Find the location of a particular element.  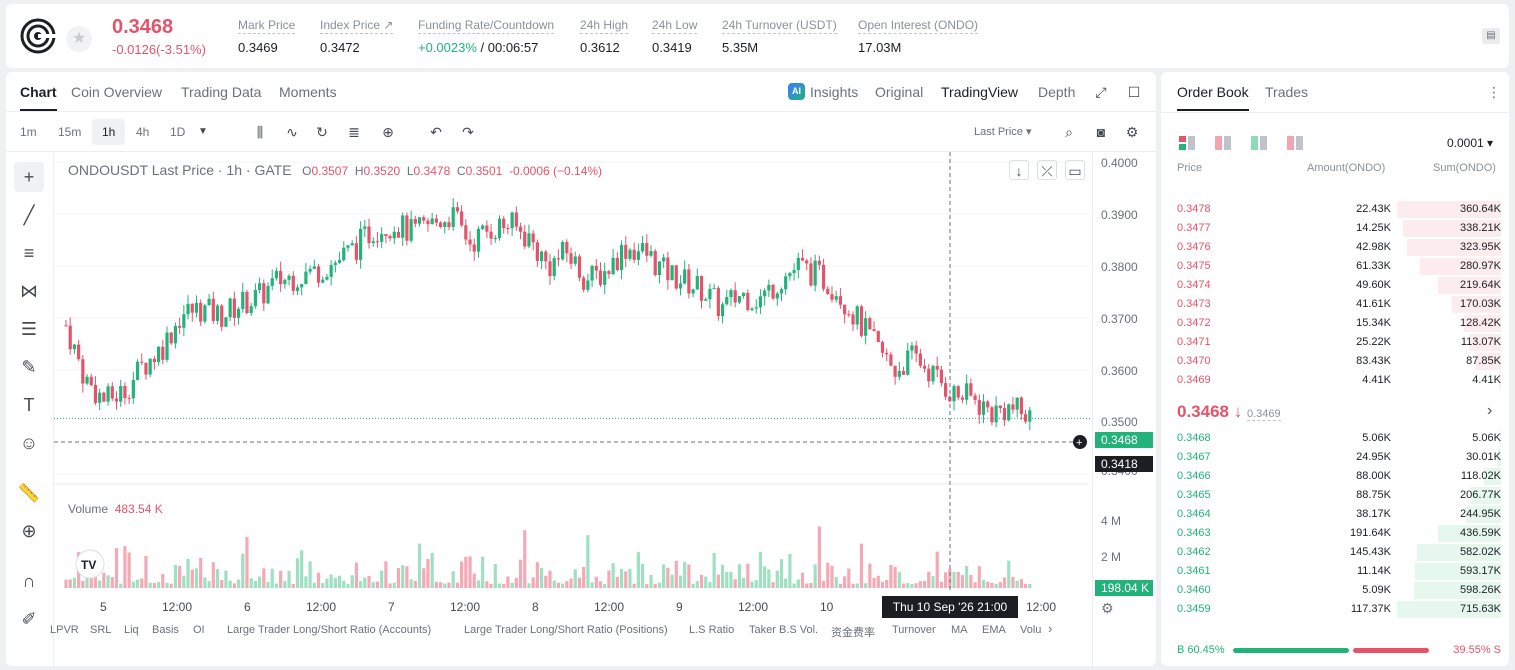

tab-insights: Insights is located at coordinates (834, 92).